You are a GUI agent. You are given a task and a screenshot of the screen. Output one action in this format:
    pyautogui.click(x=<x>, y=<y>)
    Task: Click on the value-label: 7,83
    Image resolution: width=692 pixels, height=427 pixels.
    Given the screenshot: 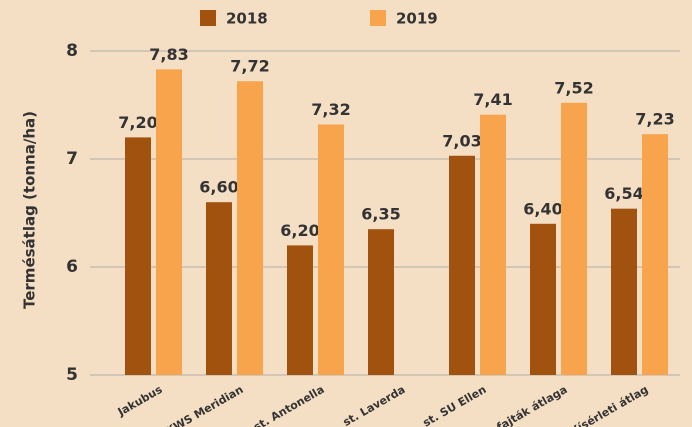 What is the action you would take?
    pyautogui.click(x=168, y=54)
    